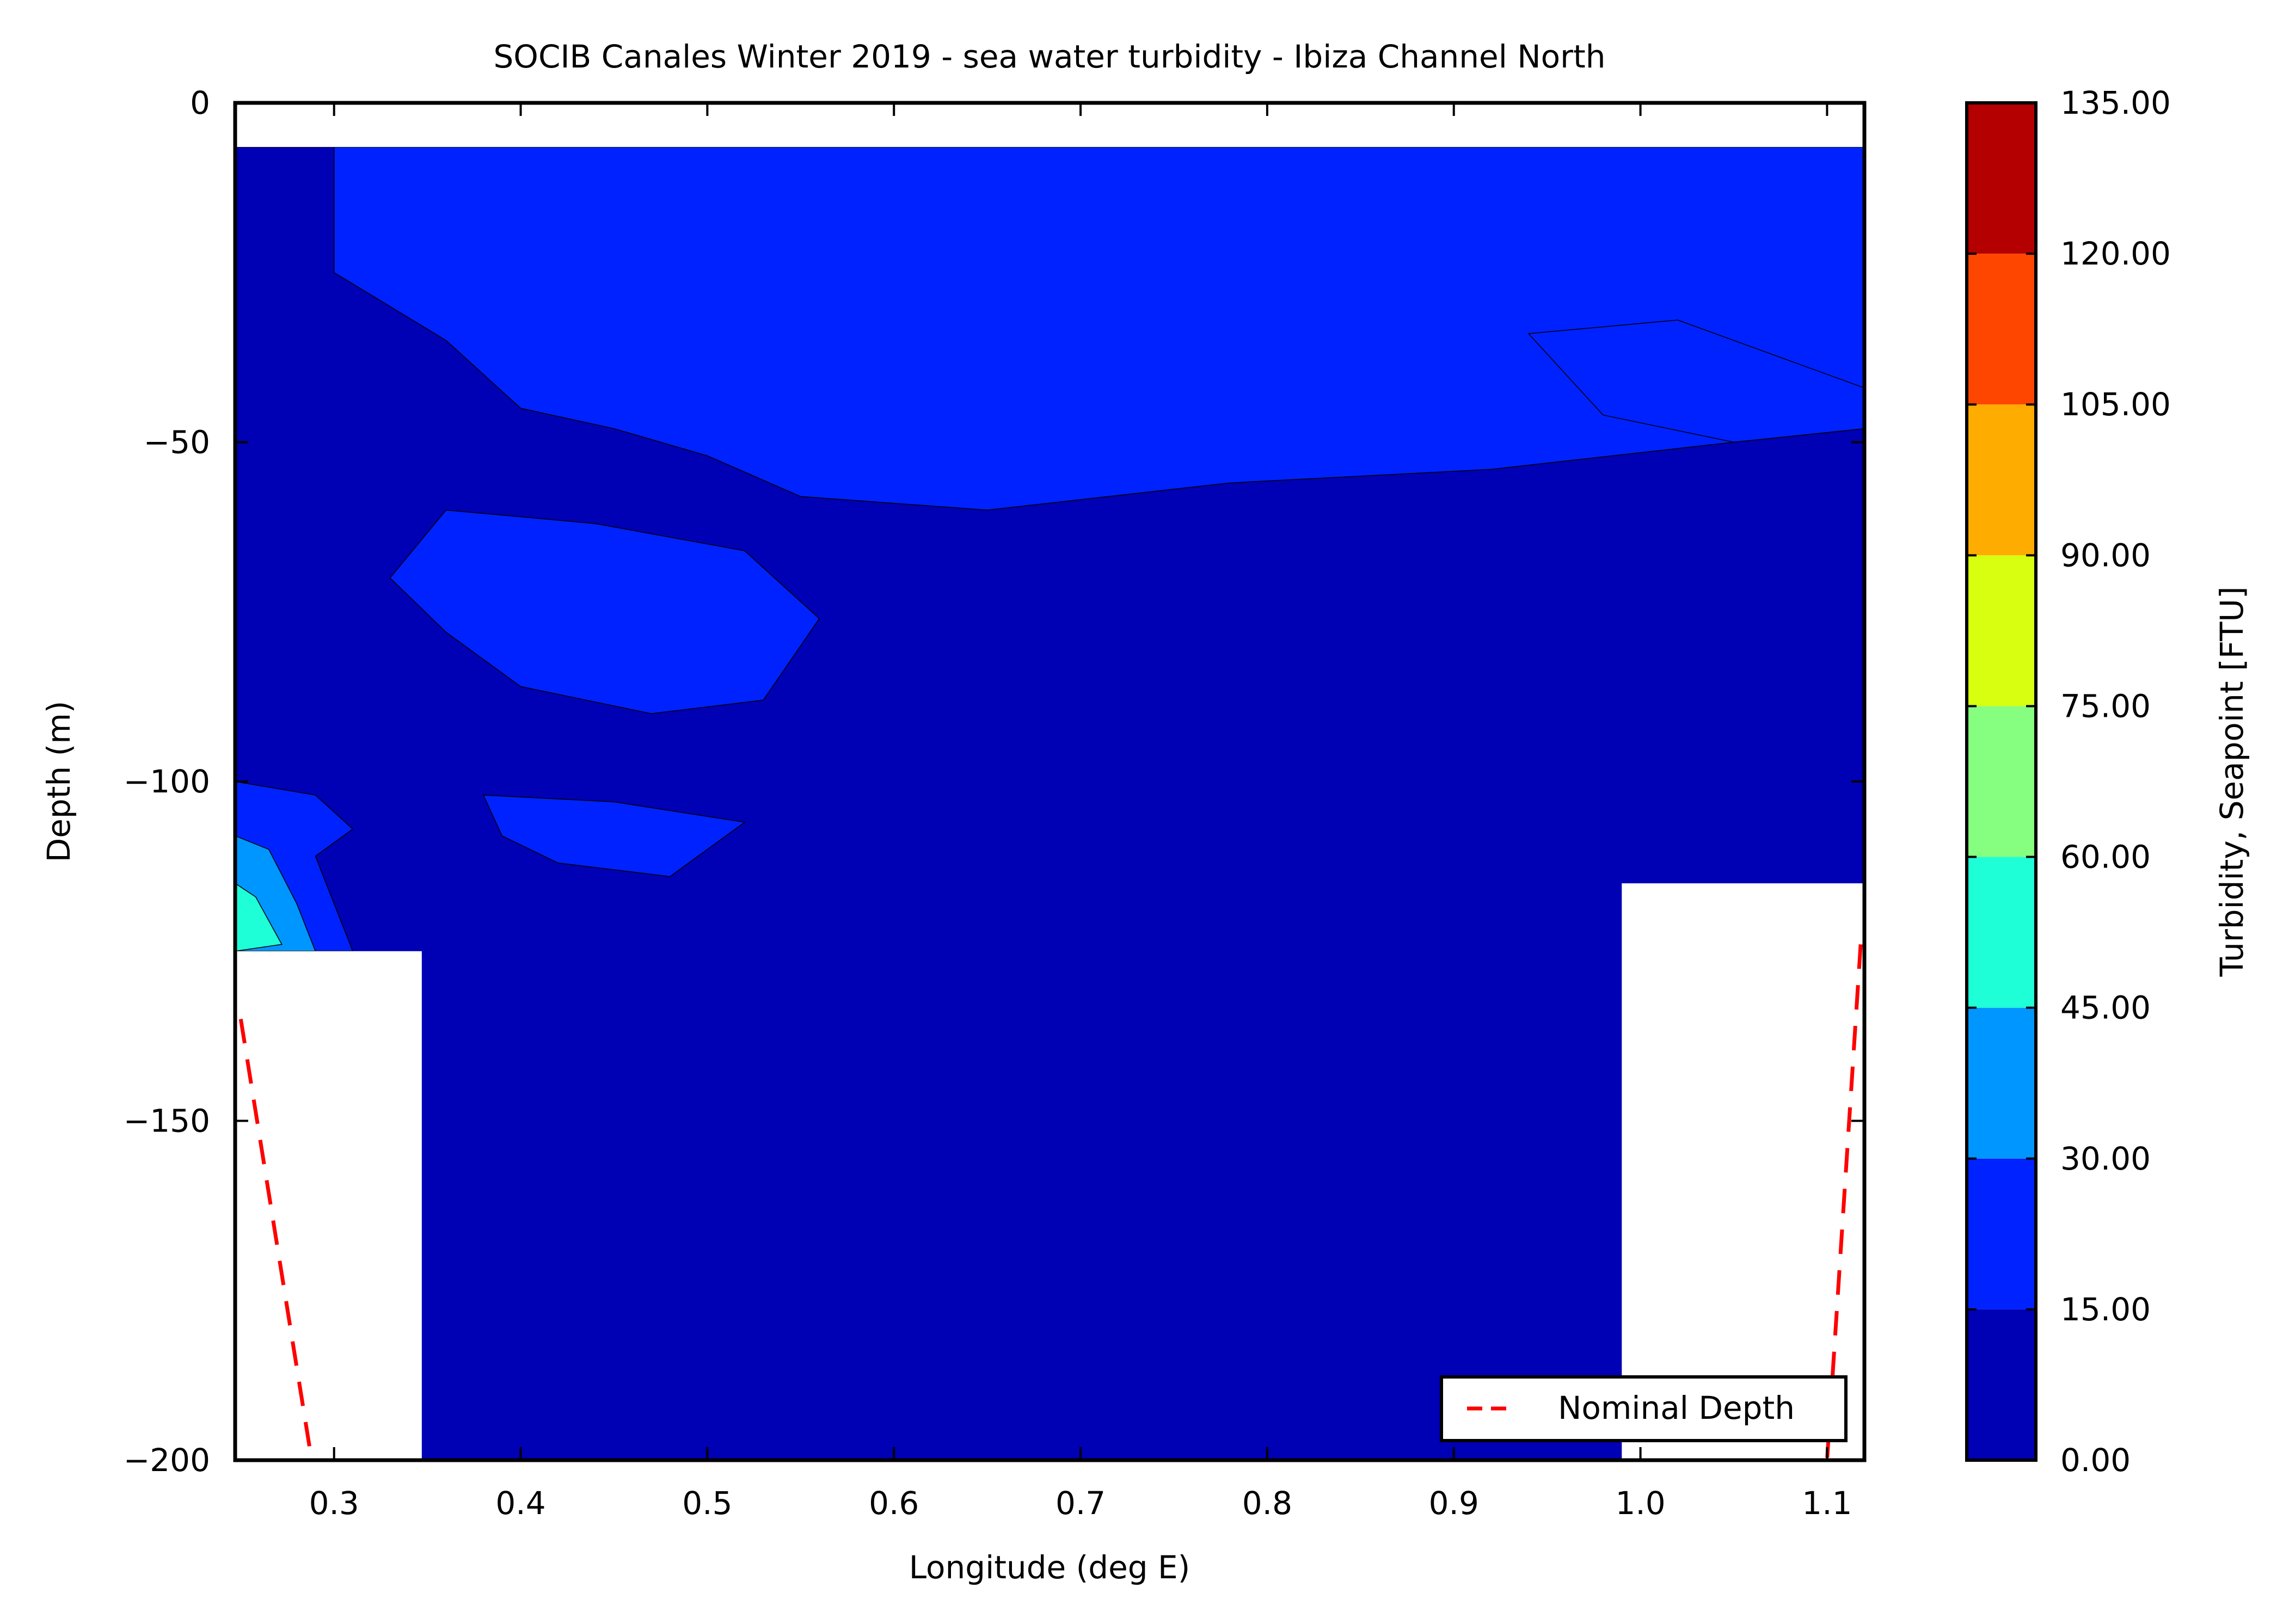 The image size is (2283, 1624). I want to click on legend-label-nominal-depth: Nominal Depth, so click(1677, 1408).